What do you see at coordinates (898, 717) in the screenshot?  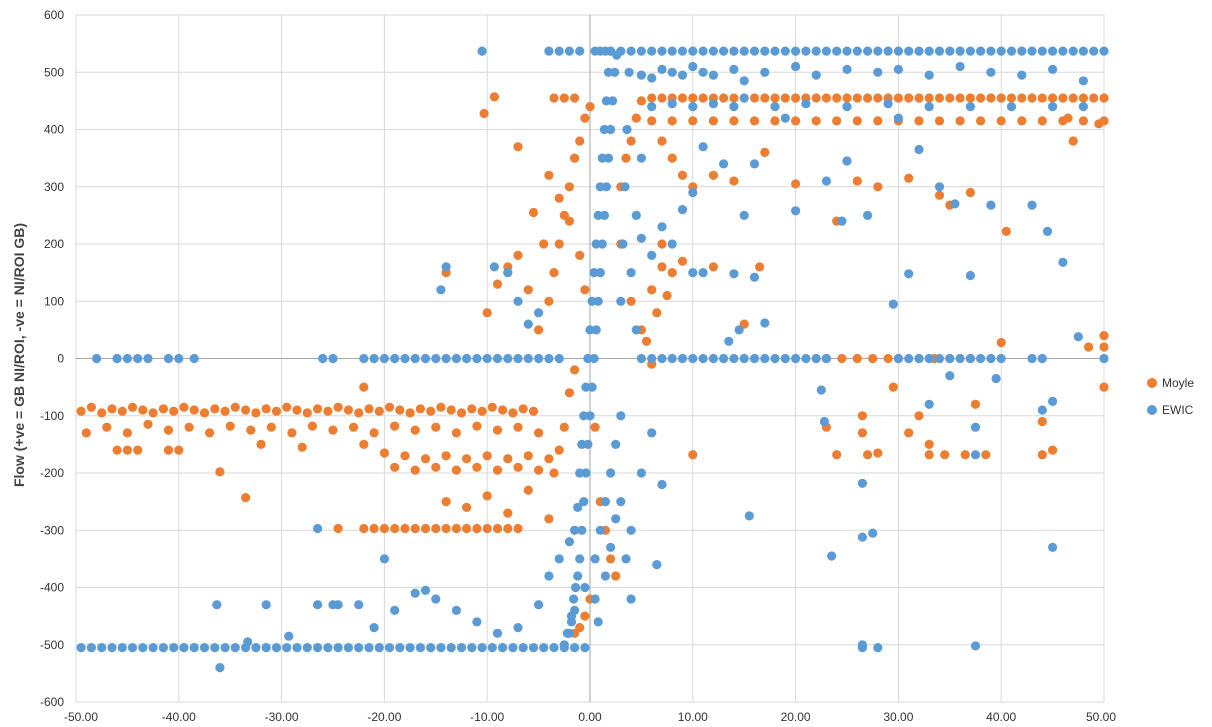 I see `x-tick-label: 30.00` at bounding box center [898, 717].